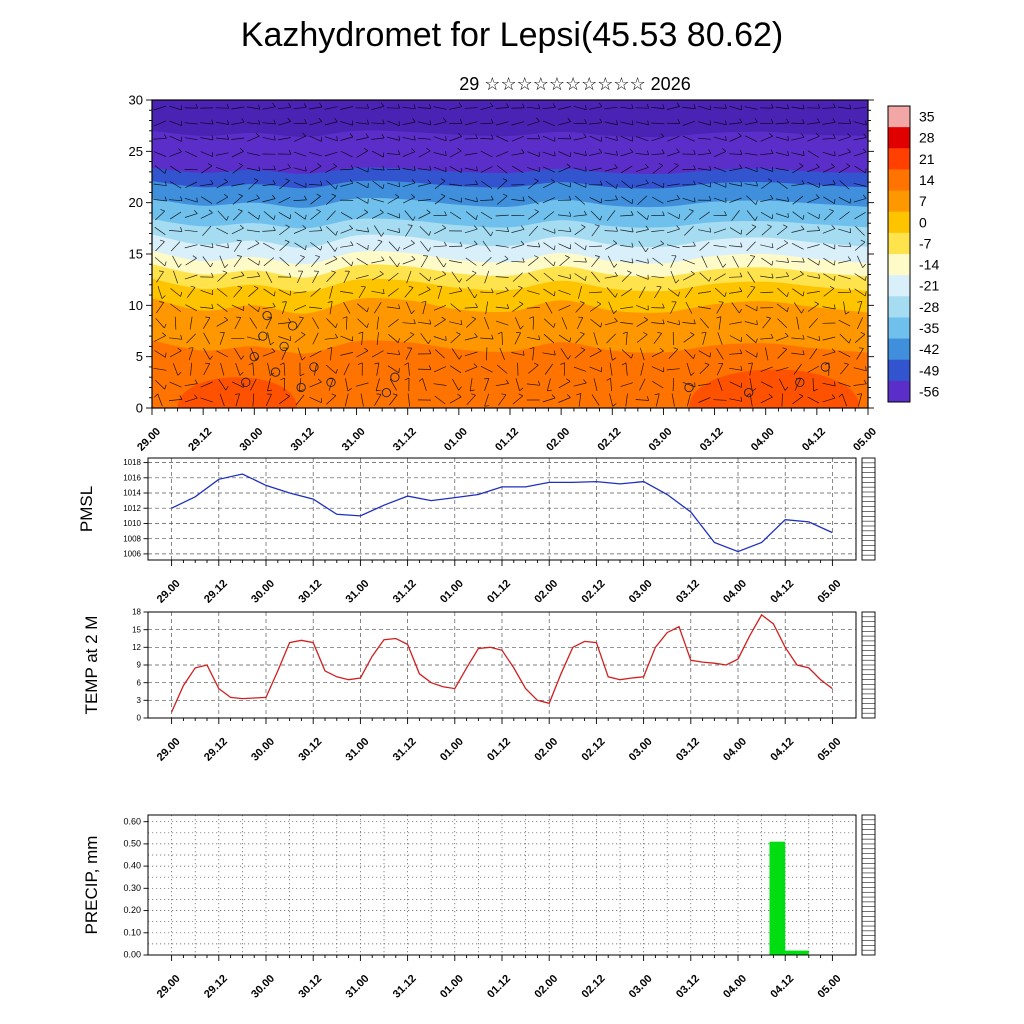  What do you see at coordinates (575, 84) in the screenshot?
I see `chart-subtitle: 29 ☆☆☆☆☆☆☆☆☆☆ 2026` at bounding box center [575, 84].